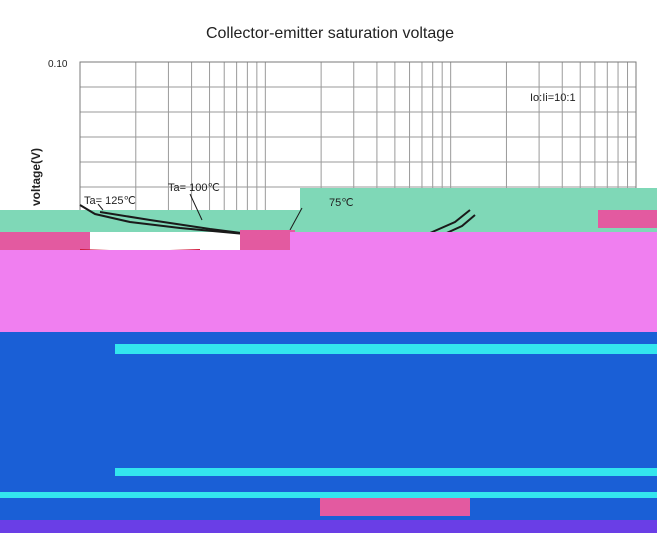  What do you see at coordinates (473, 241) in the screenshot?
I see `band-magenta-notch` at bounding box center [473, 241].